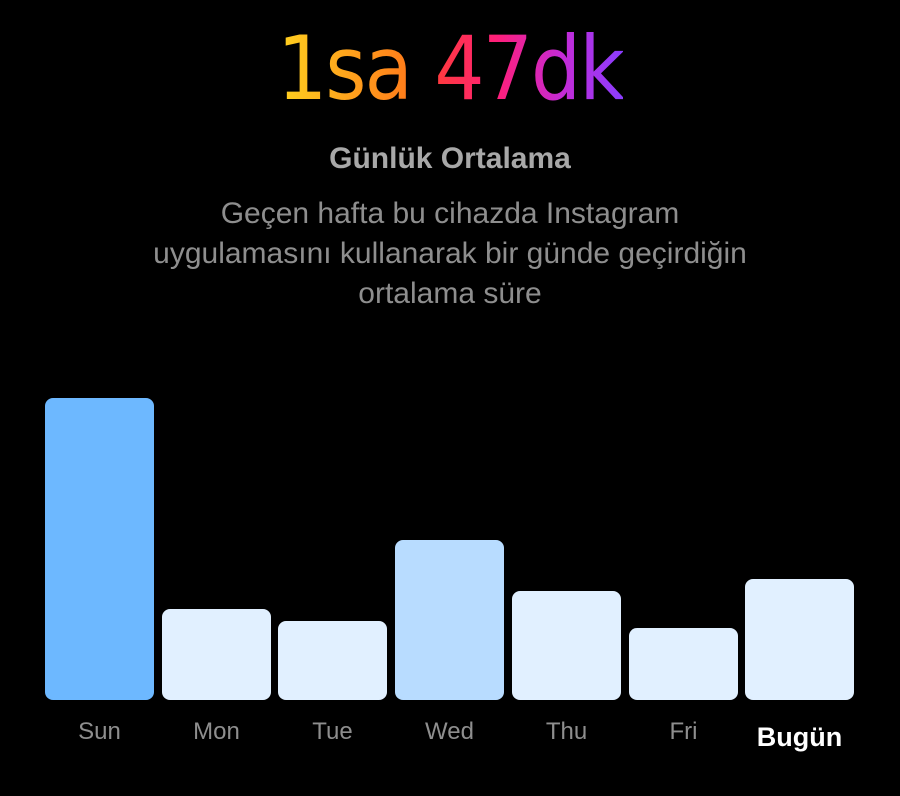  What do you see at coordinates (799, 737) in the screenshot?
I see `day-label-bugün: Bugün` at bounding box center [799, 737].